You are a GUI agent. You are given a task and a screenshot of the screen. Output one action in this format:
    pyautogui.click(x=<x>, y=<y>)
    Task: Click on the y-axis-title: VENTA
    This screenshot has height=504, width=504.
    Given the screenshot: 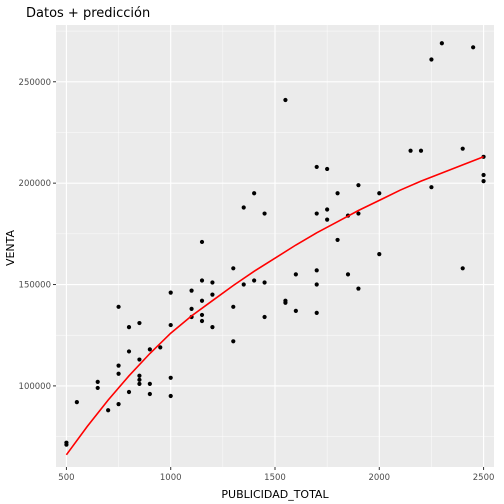 What is the action you would take?
    pyautogui.click(x=10, y=247)
    